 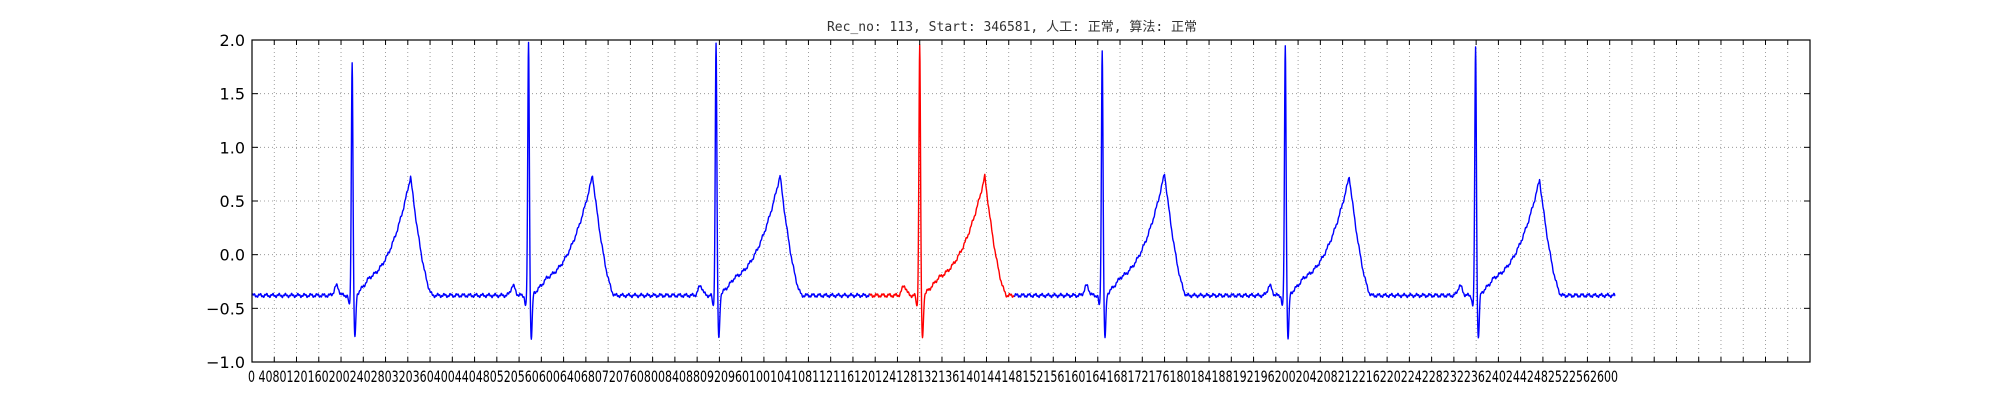 I want to click on y-tick-label: 1.5, so click(x=232, y=94).